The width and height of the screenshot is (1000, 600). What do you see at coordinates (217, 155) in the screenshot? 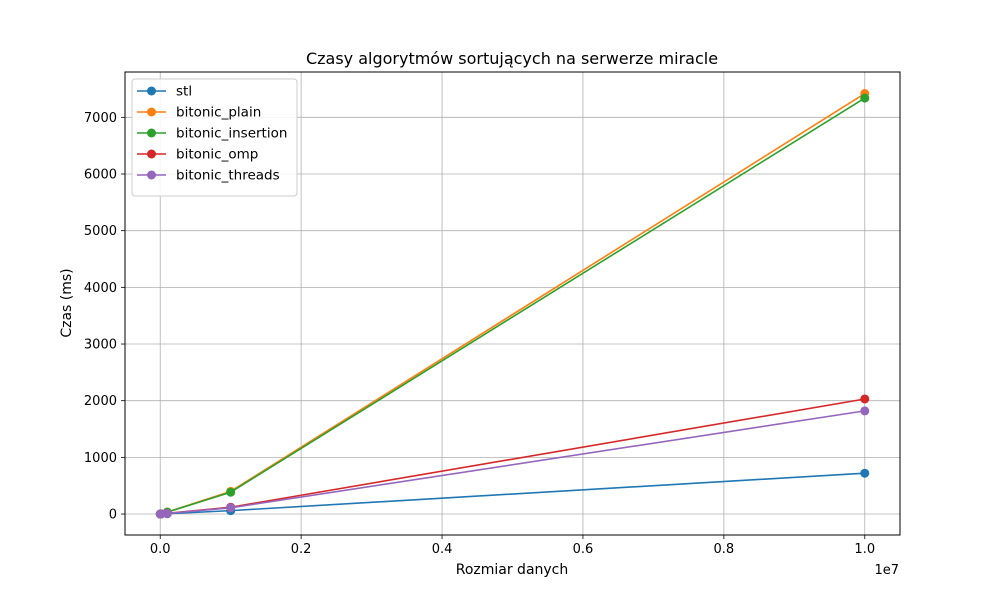
I see `legend-label-bitonic-omp: bitonic_omp` at bounding box center [217, 155].